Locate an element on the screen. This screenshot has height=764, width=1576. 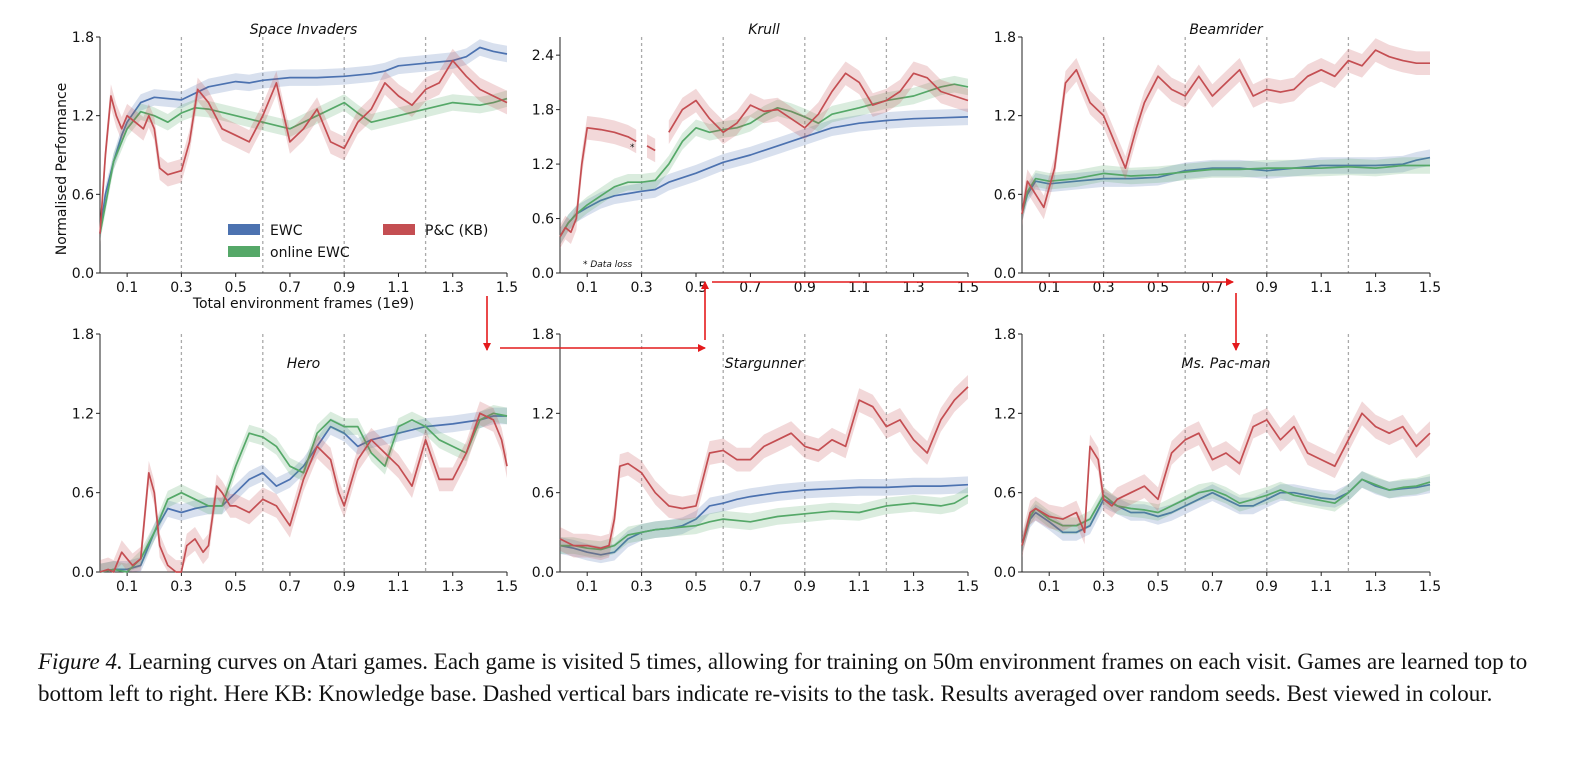
panel-title: Beamrider is located at coordinates (1226, 30).